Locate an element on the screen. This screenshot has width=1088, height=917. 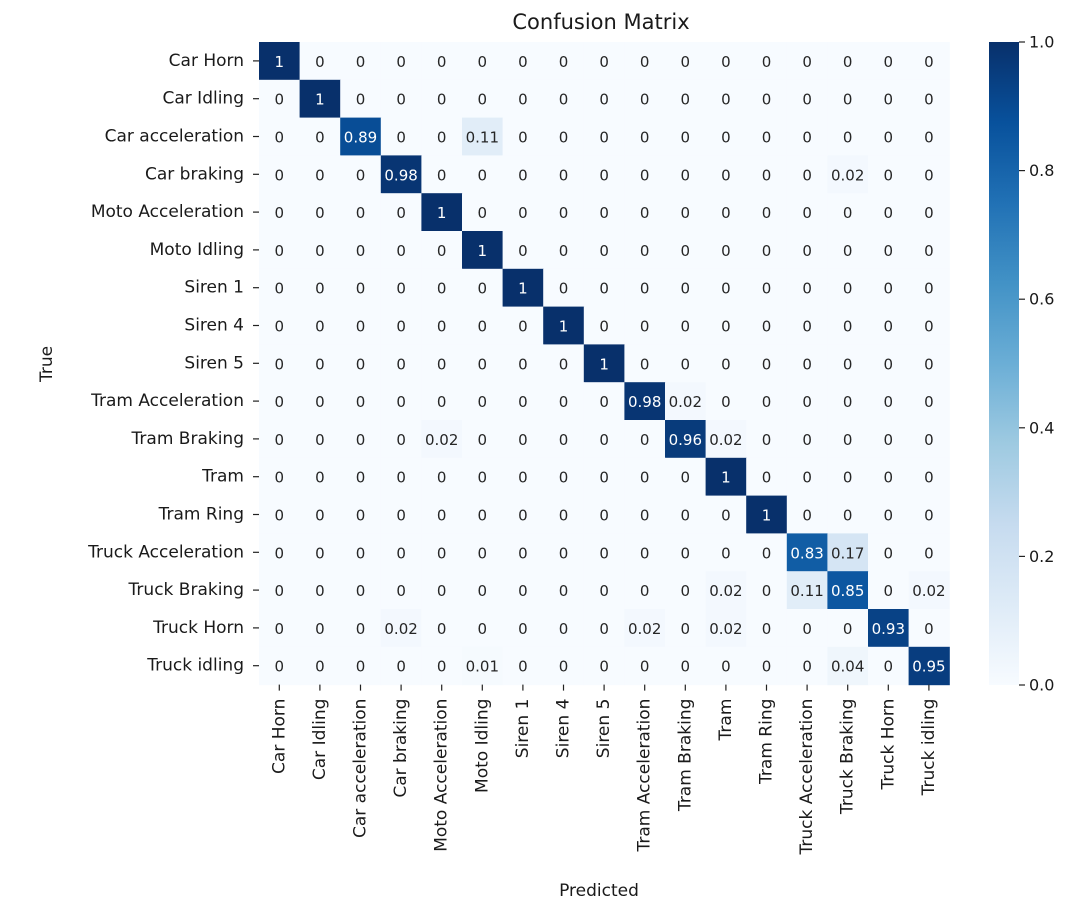
y-tick-label: Tram Acceleration is located at coordinates (167, 401).